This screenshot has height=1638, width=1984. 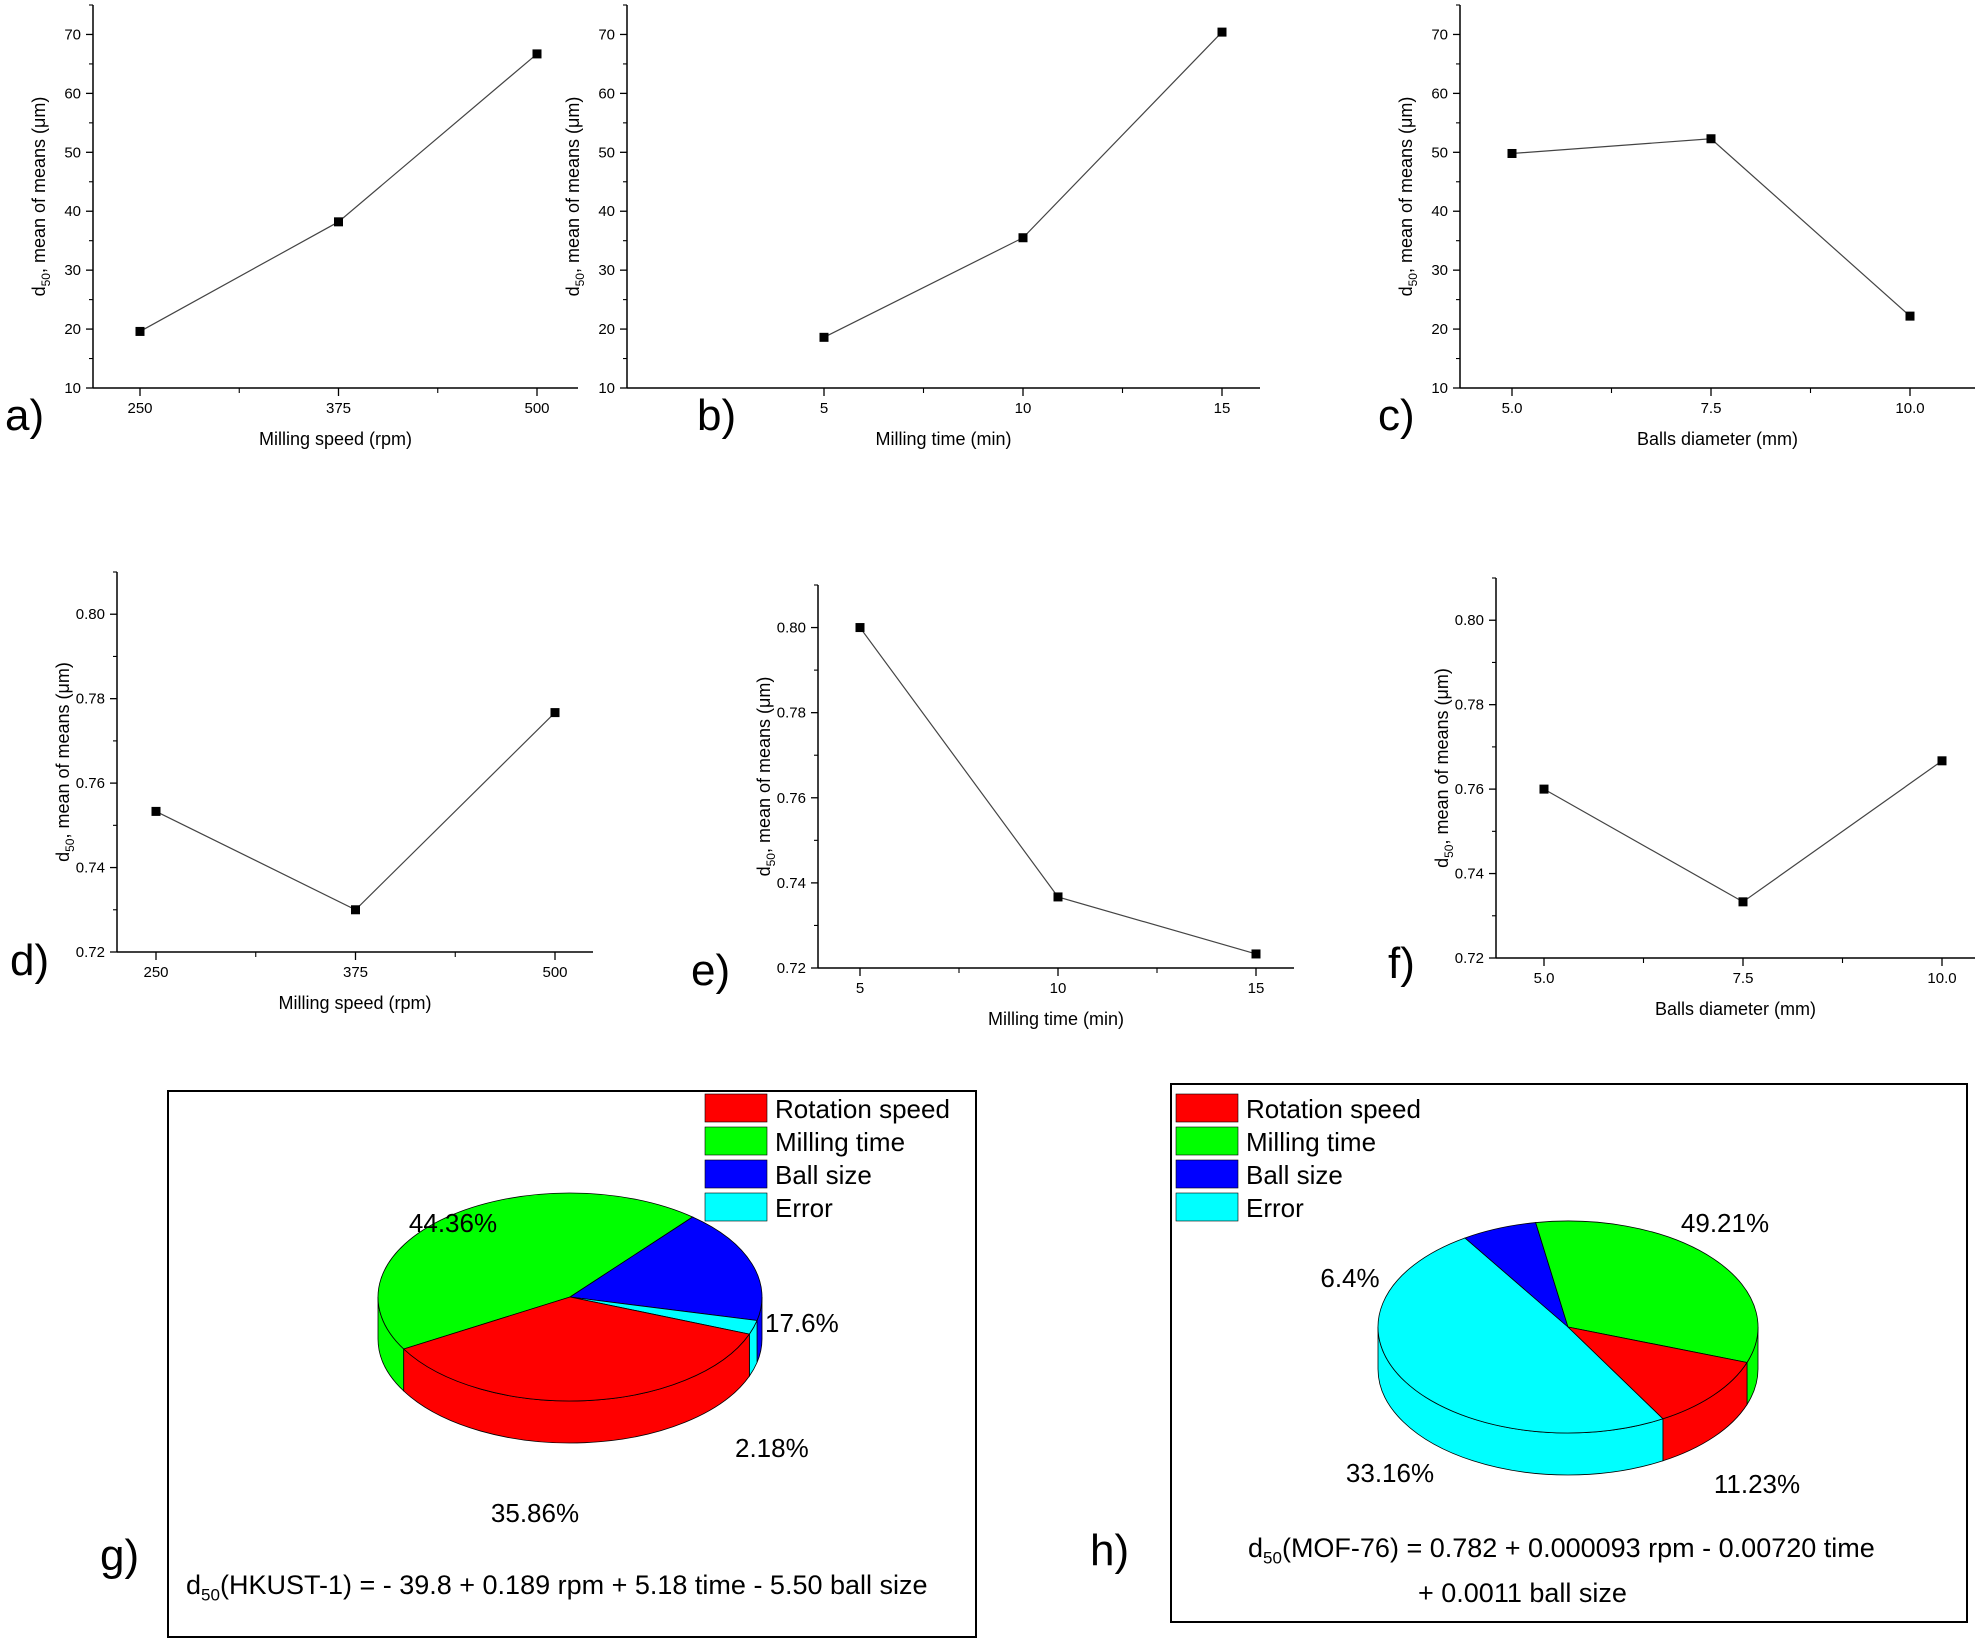 I want to click on series-line-c, so click(x=1711, y=227).